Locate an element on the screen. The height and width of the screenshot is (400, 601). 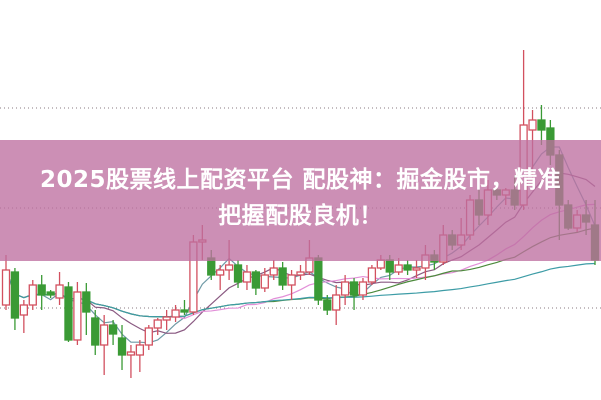
headline-line-1: 2025股票线上配资平台 配股神：掘金股市，精准 is located at coordinates (300, 180).